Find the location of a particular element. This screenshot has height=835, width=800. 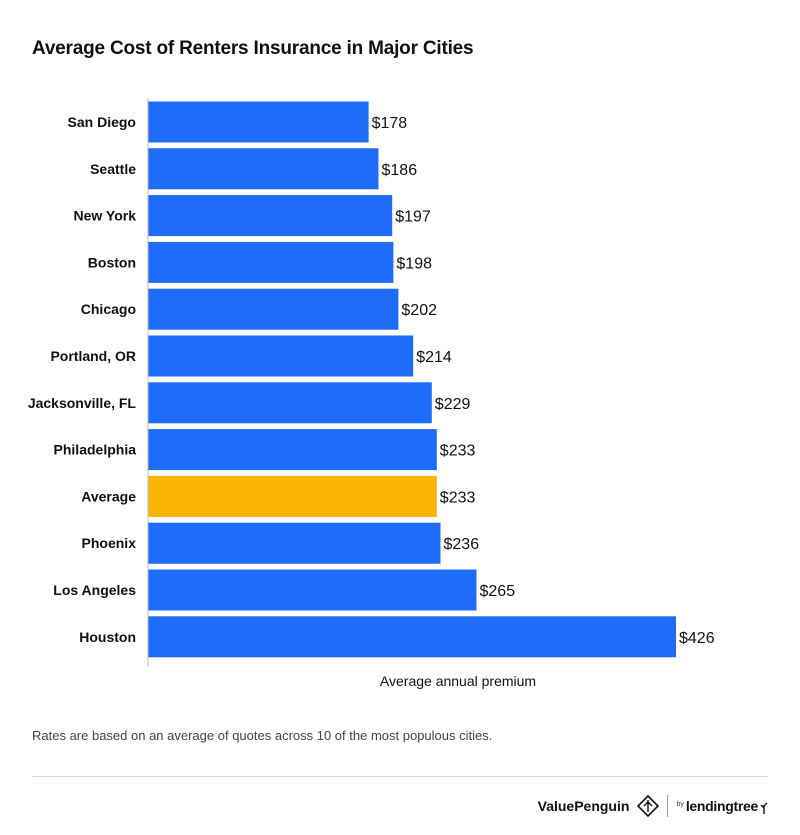

value-label: $186 is located at coordinates (400, 170).